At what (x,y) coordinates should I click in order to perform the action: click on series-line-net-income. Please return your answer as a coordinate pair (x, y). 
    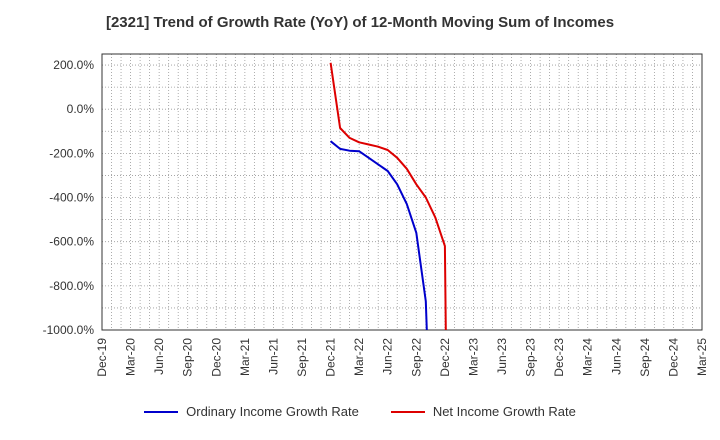
    Looking at the image, I should click on (388, 196).